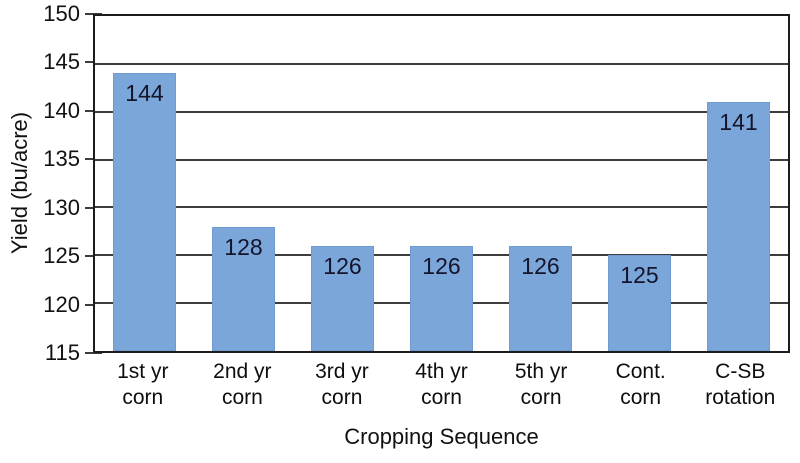 The image size is (800, 463). Describe the element at coordinates (243, 288) in the screenshot. I see `bar: 128` at that location.